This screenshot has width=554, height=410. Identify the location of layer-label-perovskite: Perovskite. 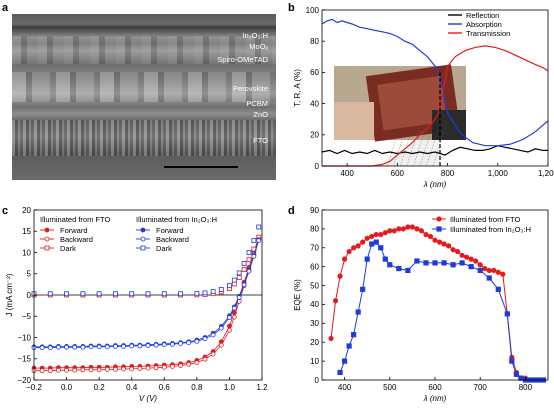
(250, 88).